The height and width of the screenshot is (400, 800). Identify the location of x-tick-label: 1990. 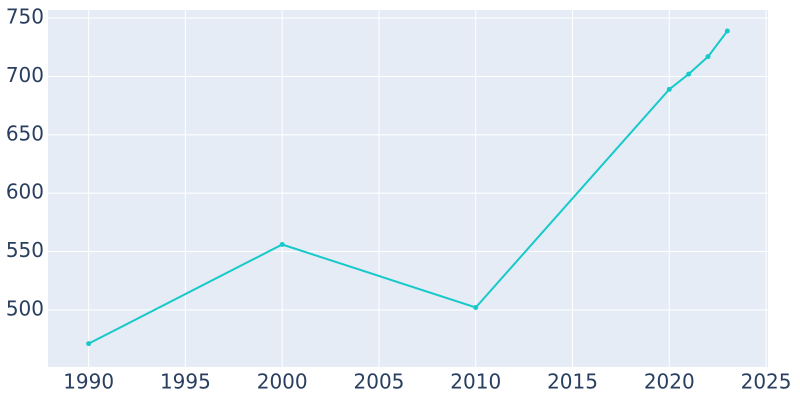
(88, 382).